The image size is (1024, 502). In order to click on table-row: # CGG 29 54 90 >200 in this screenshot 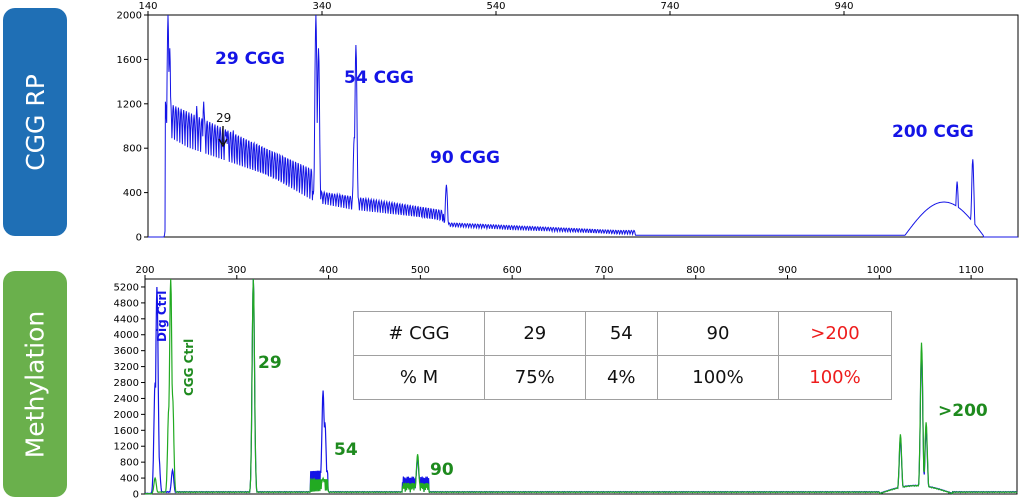, I will do `click(622, 333)`.